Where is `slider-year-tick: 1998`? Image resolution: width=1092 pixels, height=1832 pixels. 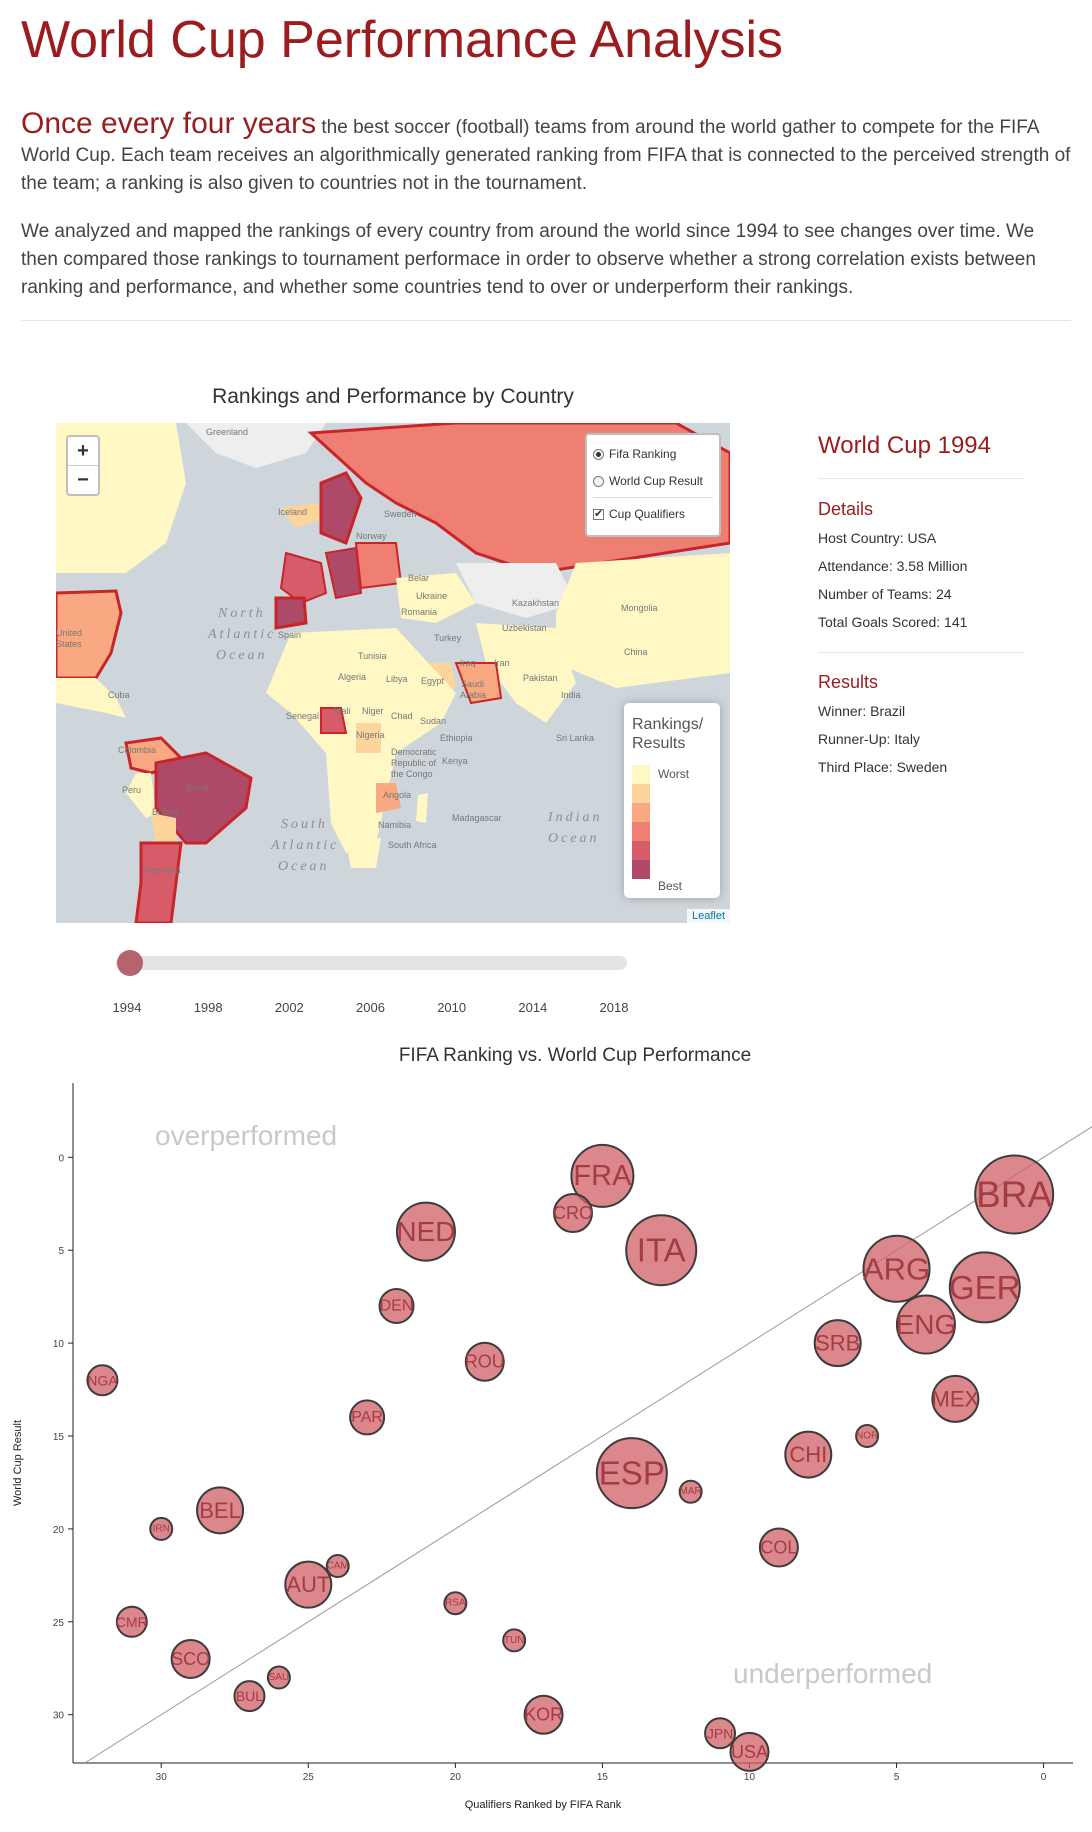 slider-year-tick: 1998 is located at coordinates (208, 1007).